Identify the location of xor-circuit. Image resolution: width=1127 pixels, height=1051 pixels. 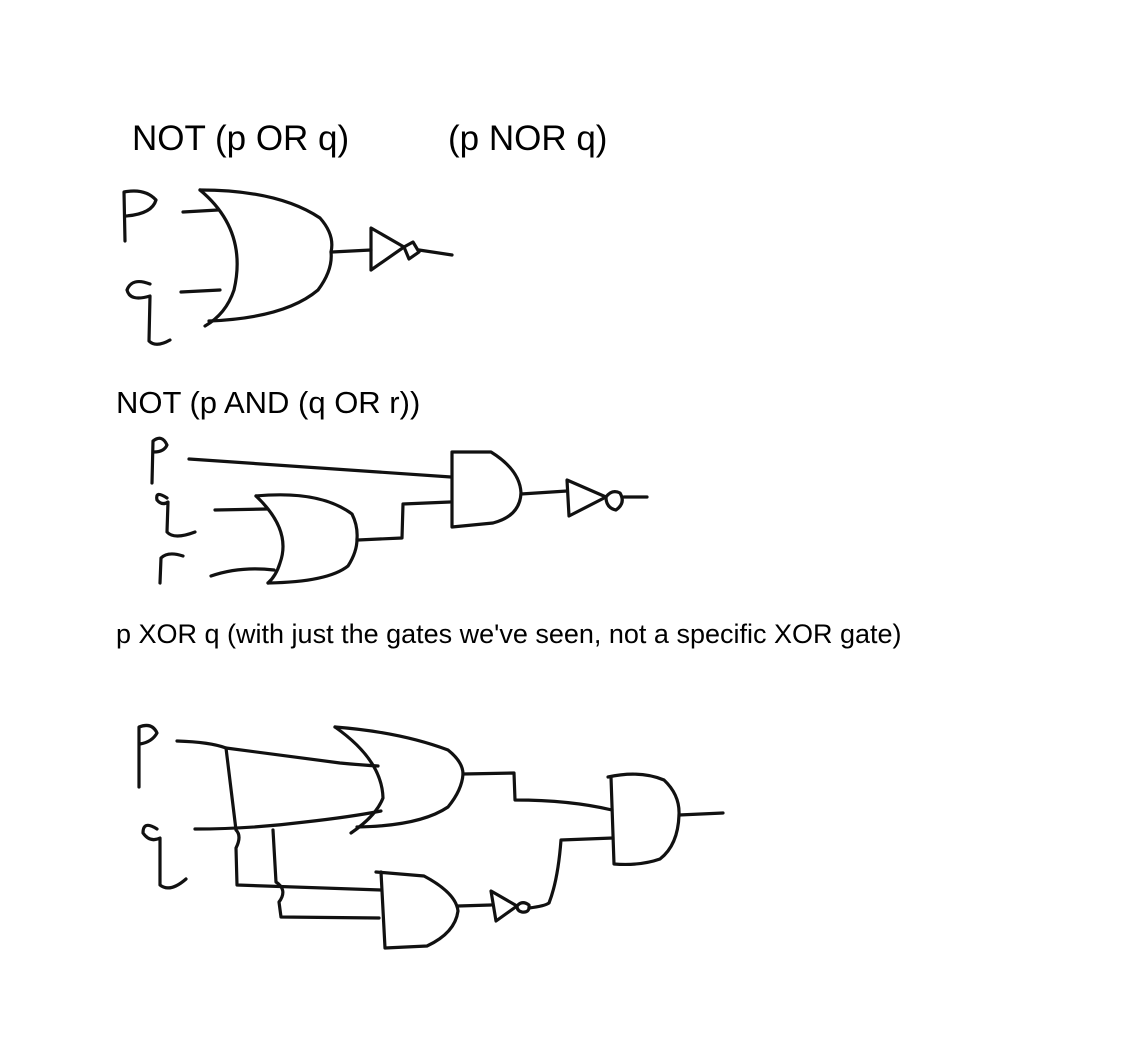
(431, 836).